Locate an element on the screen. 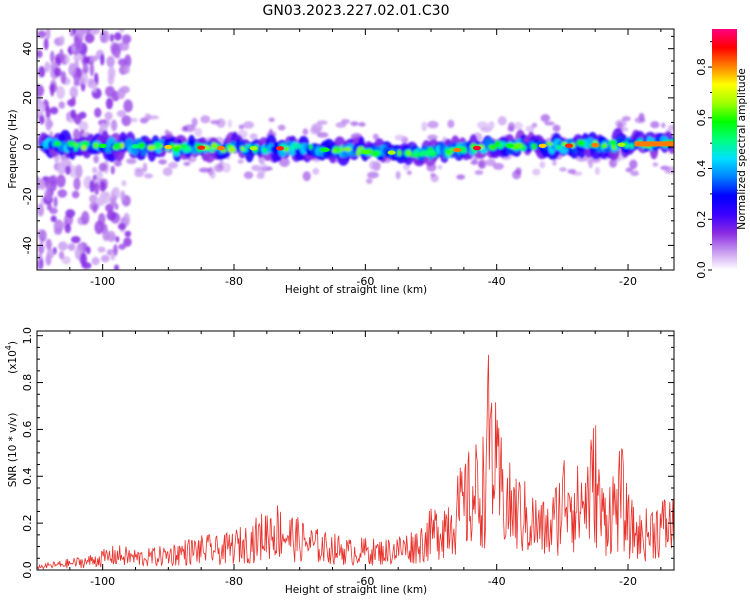 The width and height of the screenshot is (750, 600). snr-x-tick-label: -80 is located at coordinates (234, 581).